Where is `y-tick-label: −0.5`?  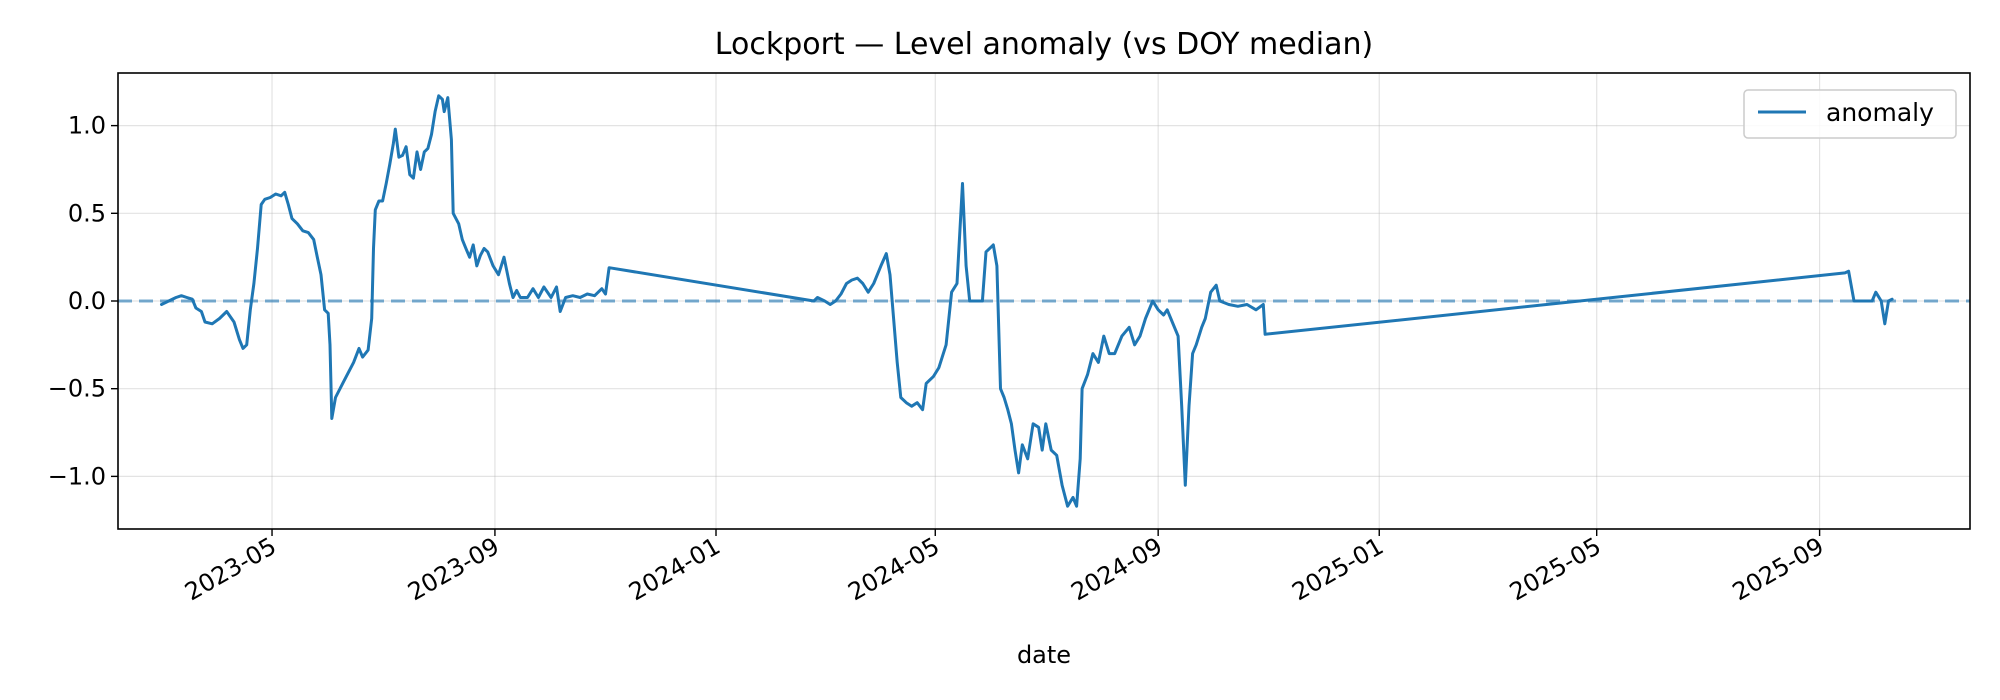
y-tick-label: −0.5 is located at coordinates (77, 389).